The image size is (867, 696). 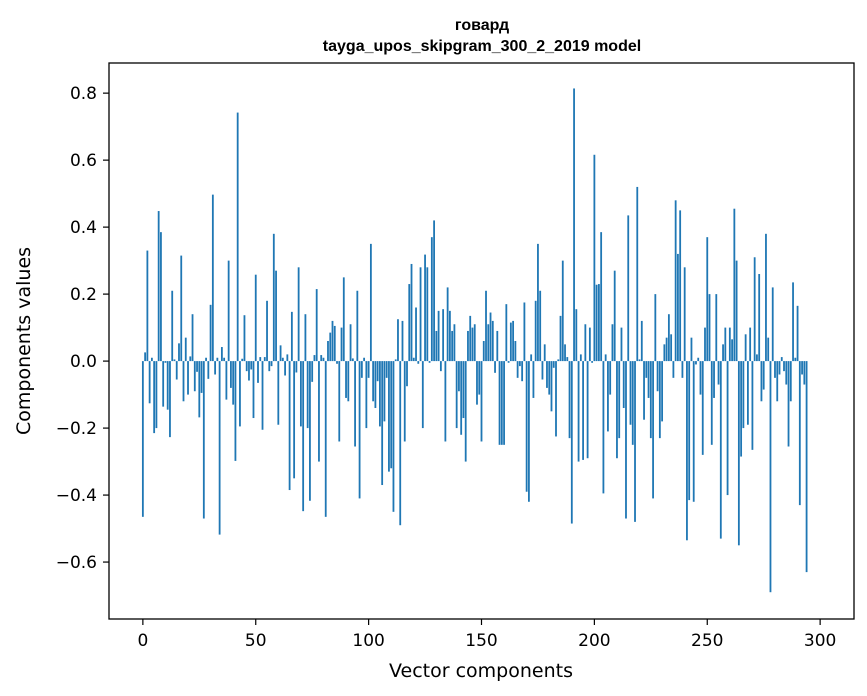 What do you see at coordinates (820, 641) in the screenshot?
I see `x-tick-label: 300` at bounding box center [820, 641].